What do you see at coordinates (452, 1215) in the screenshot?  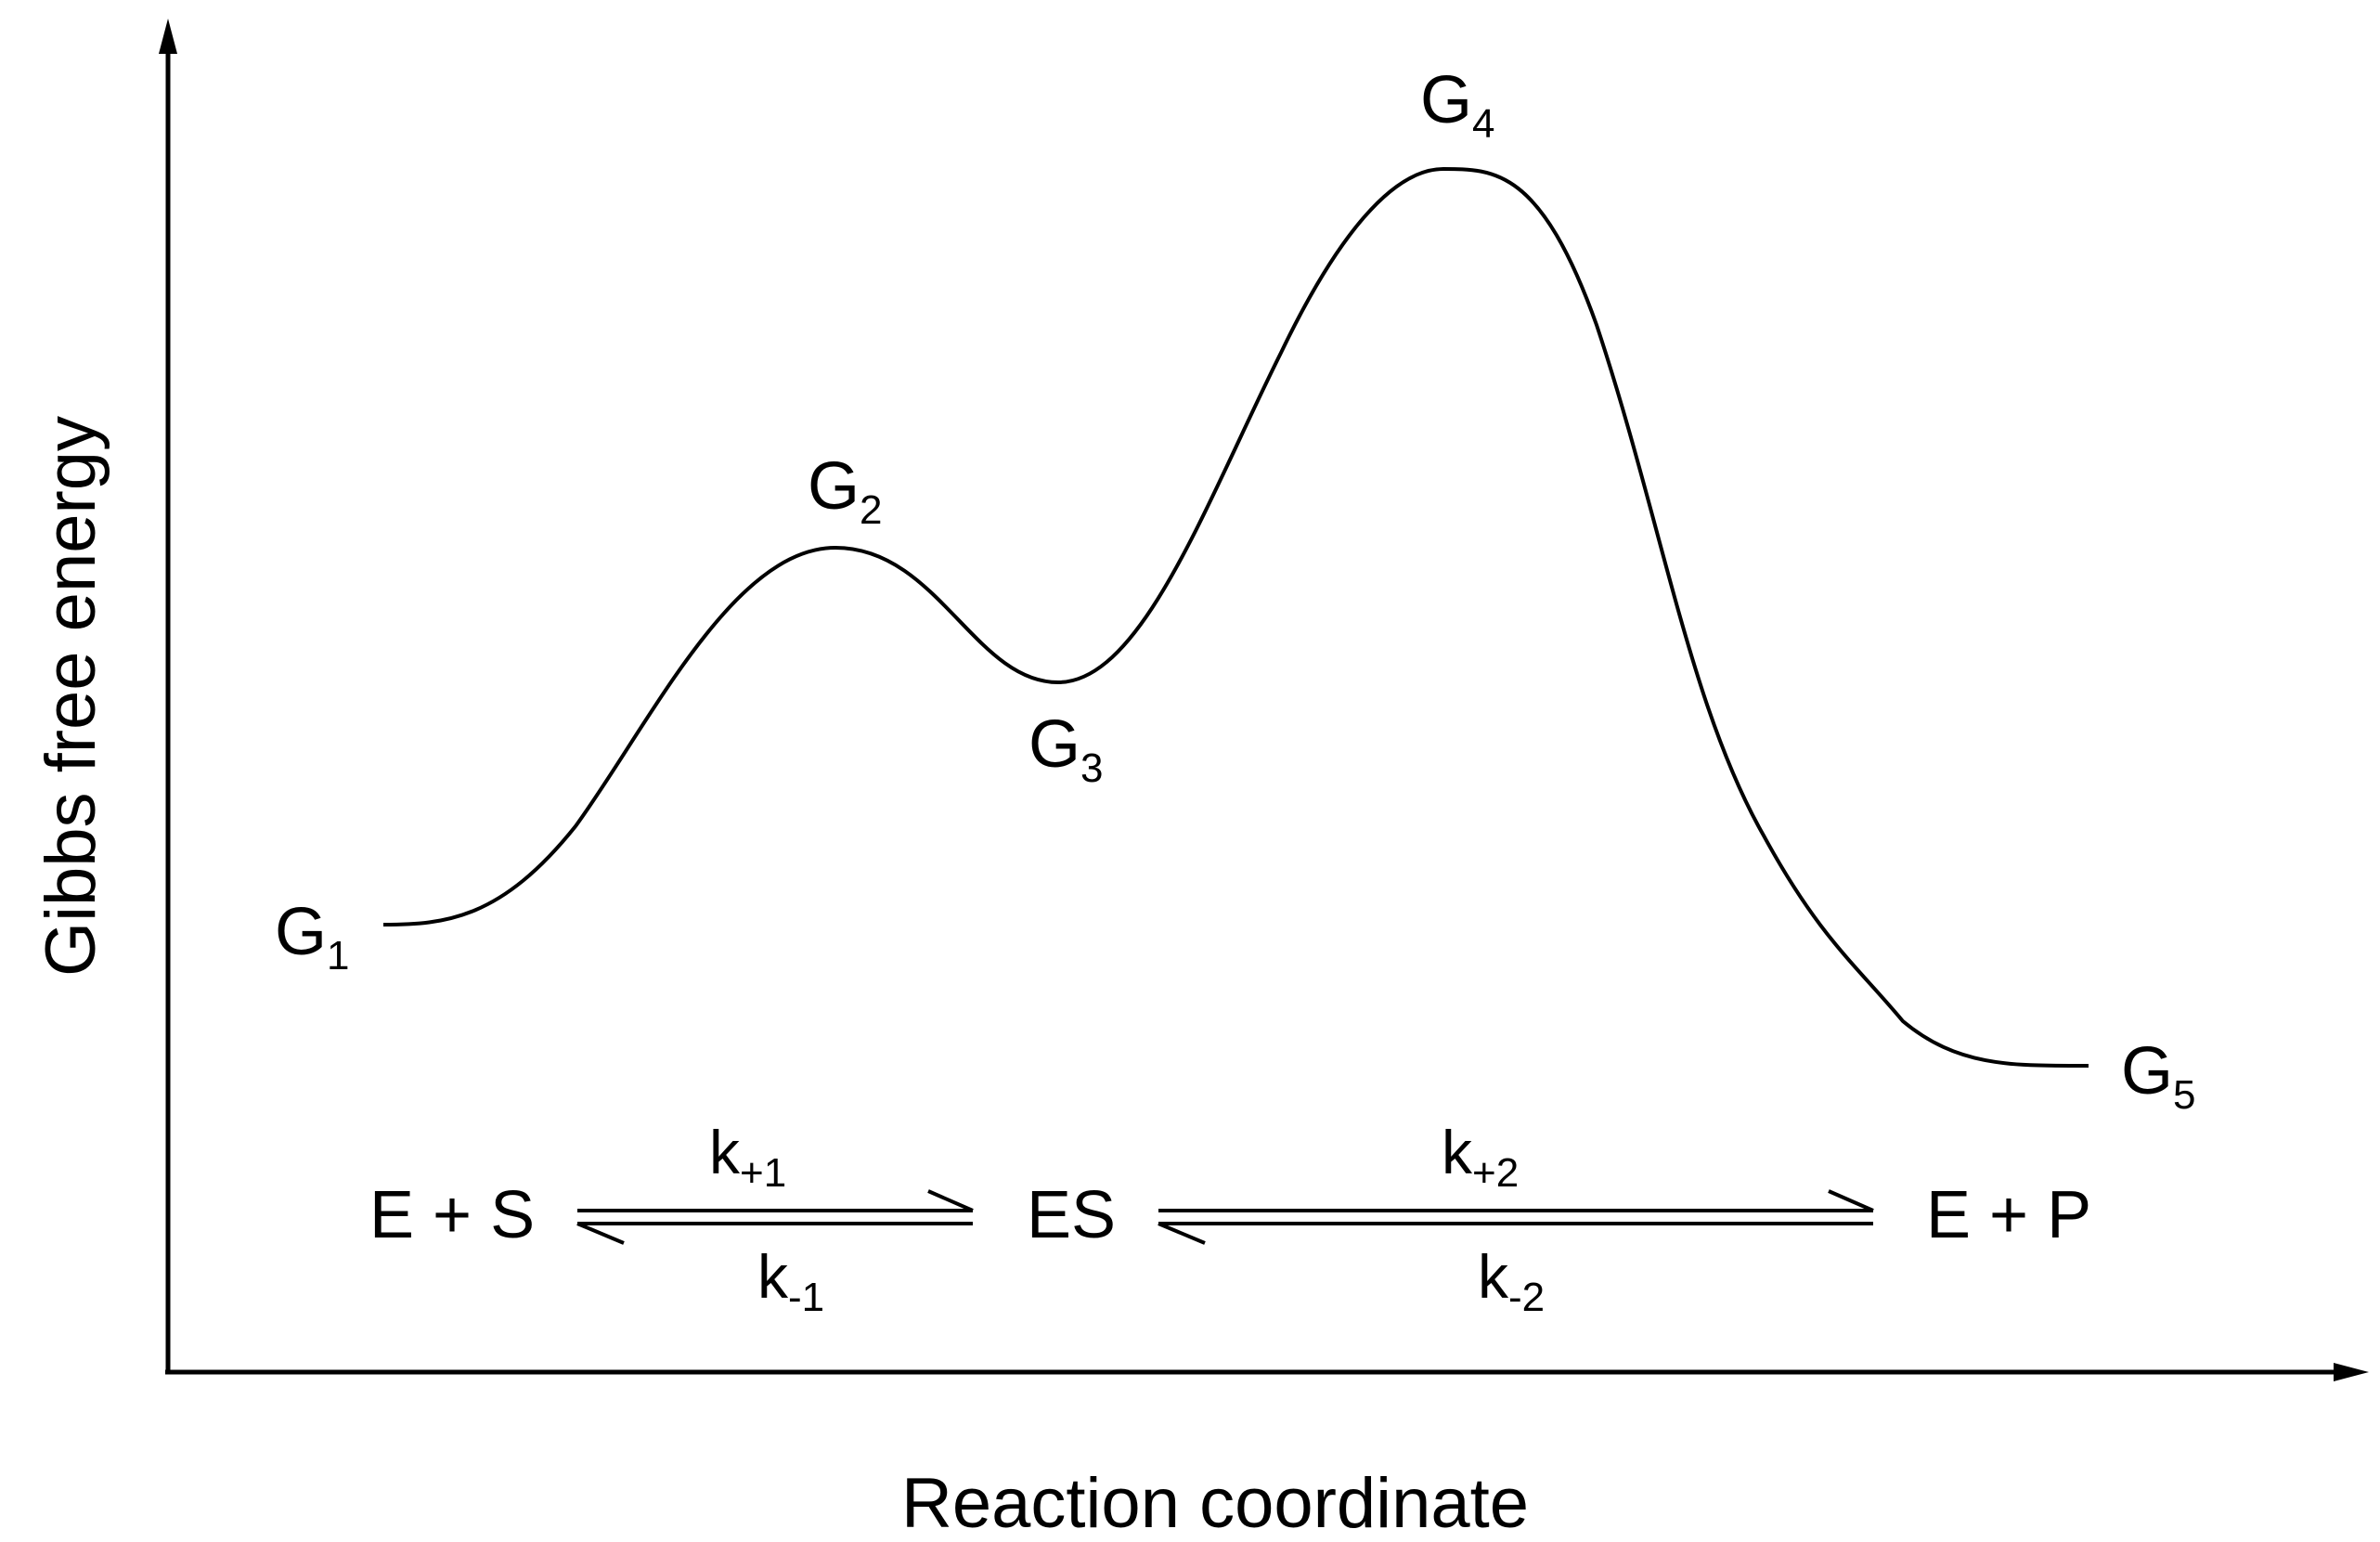 I see `species-e-plus-s: E + S` at bounding box center [452, 1215].